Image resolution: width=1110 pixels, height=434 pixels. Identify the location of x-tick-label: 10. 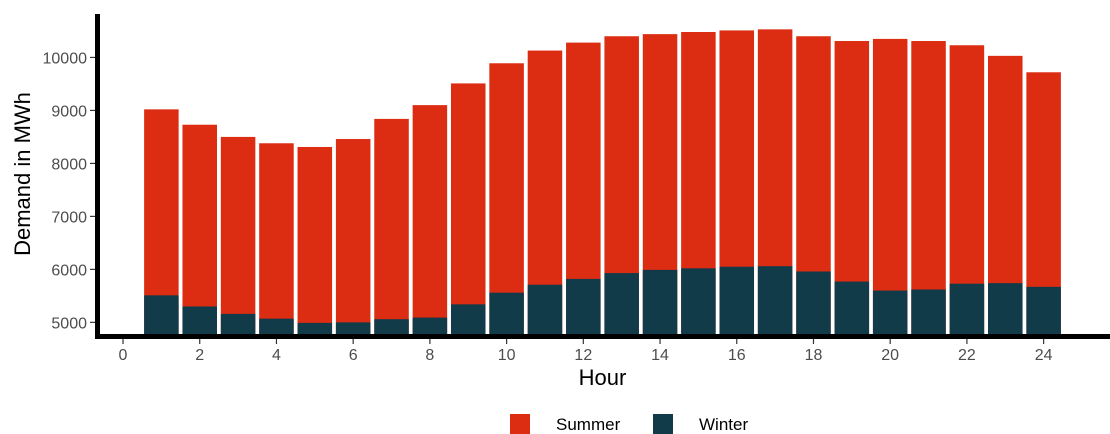
(507, 355).